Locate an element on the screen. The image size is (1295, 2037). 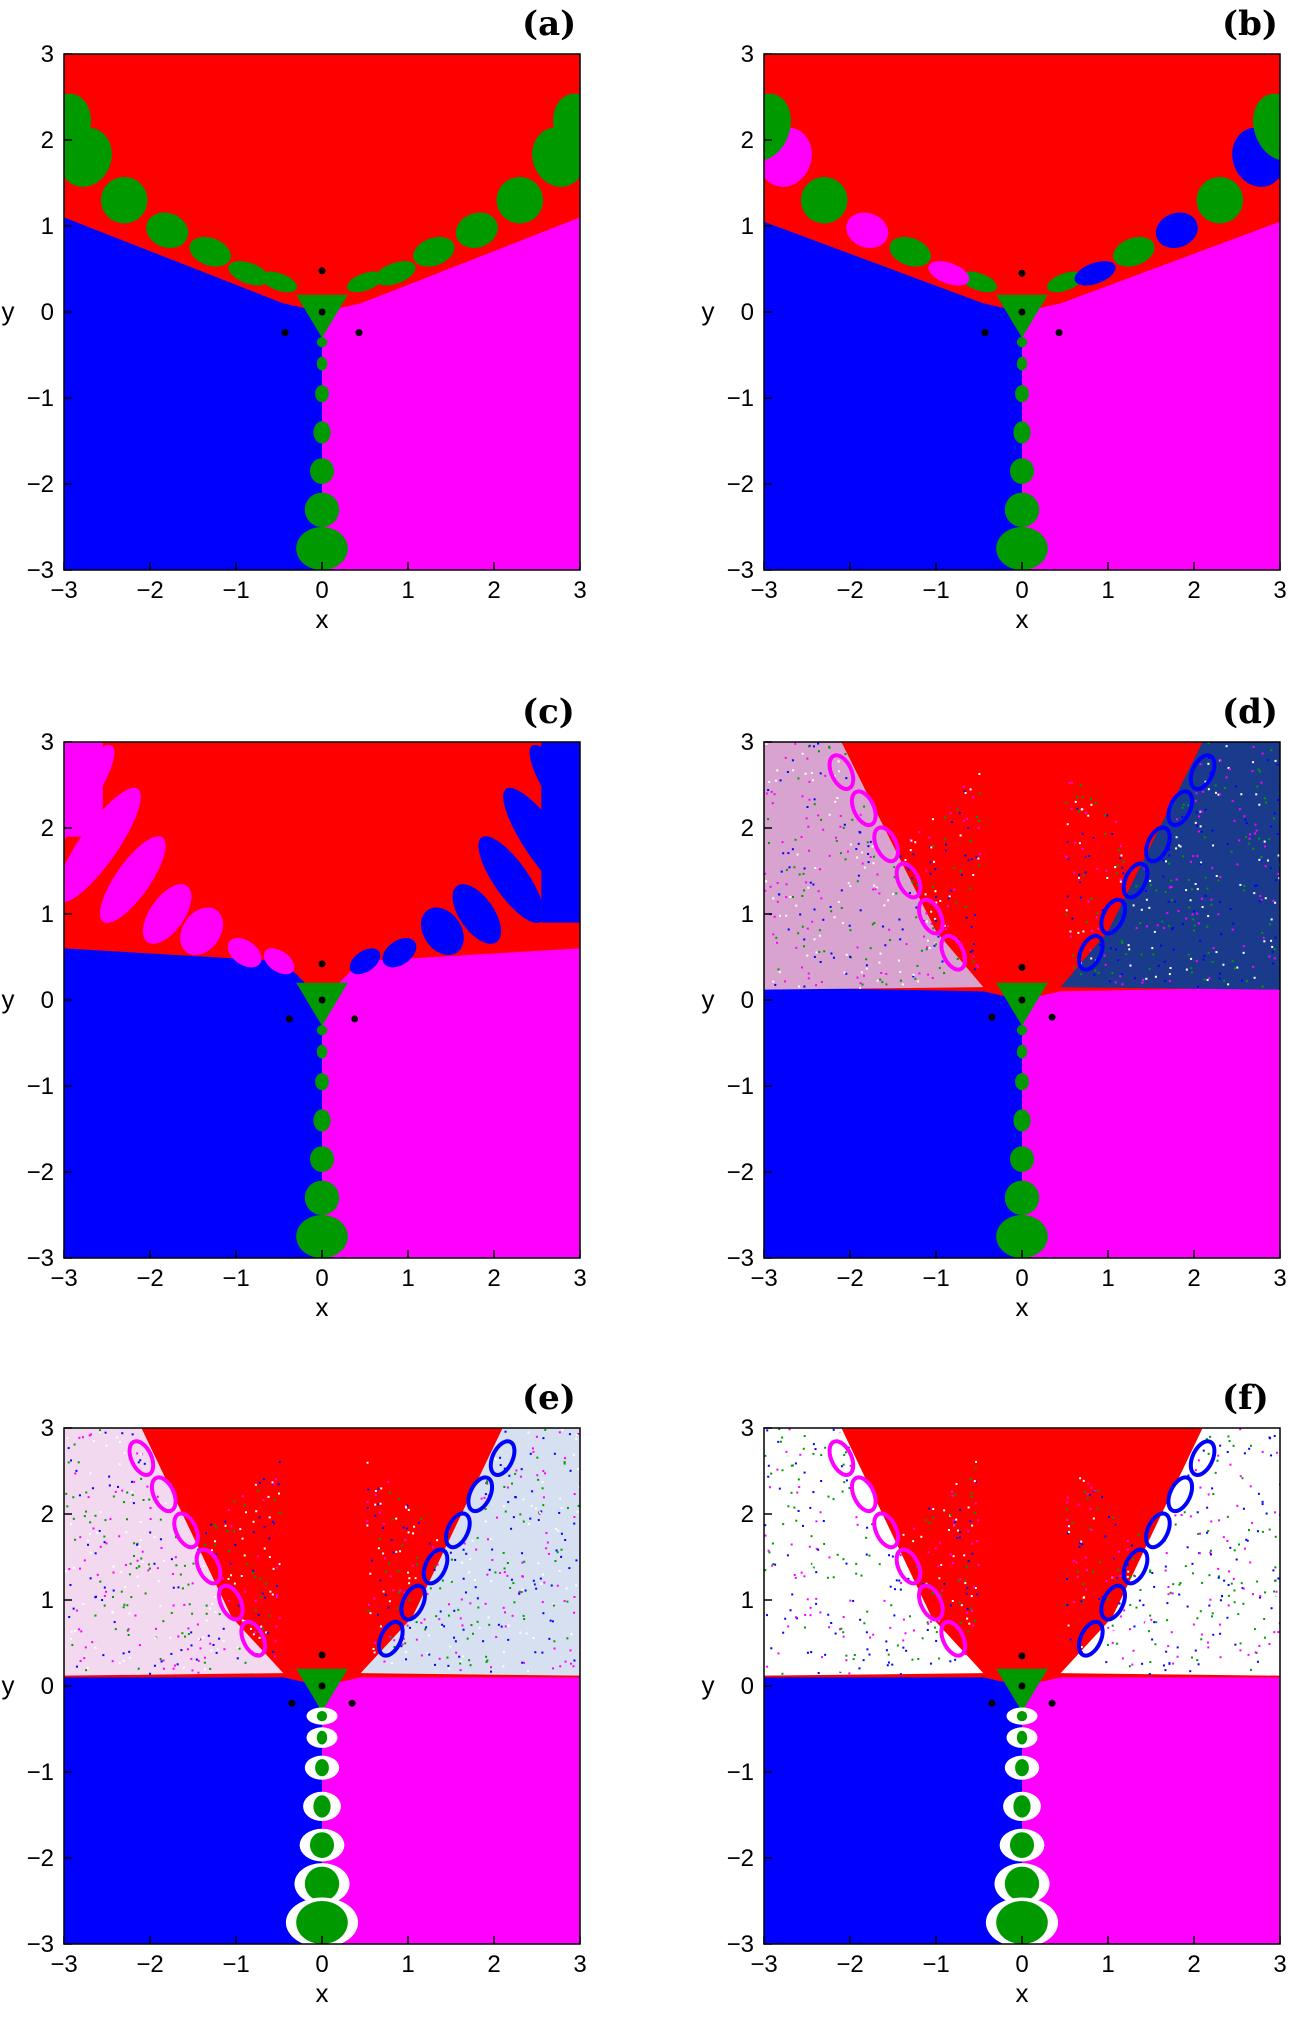
basin-panel-a: (a) −3 −2 −1 0 1 2 3 3 2 1 0 −1 −2 −3 x y is located at coordinates (293, 317).